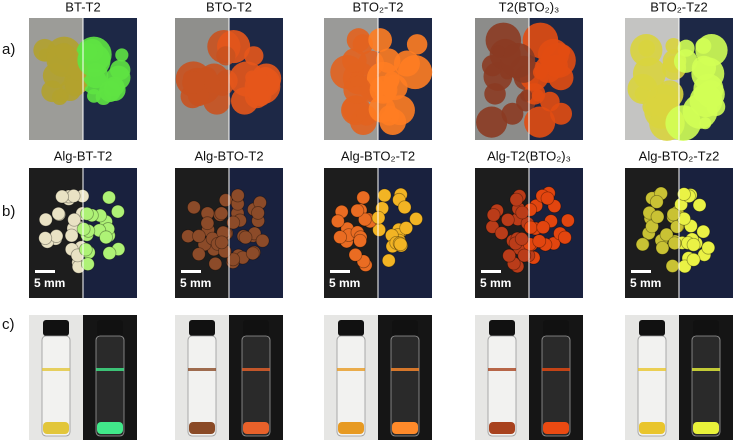 The image size is (753, 445). I want to click on sample-title: BT-T2, so click(82, 7).